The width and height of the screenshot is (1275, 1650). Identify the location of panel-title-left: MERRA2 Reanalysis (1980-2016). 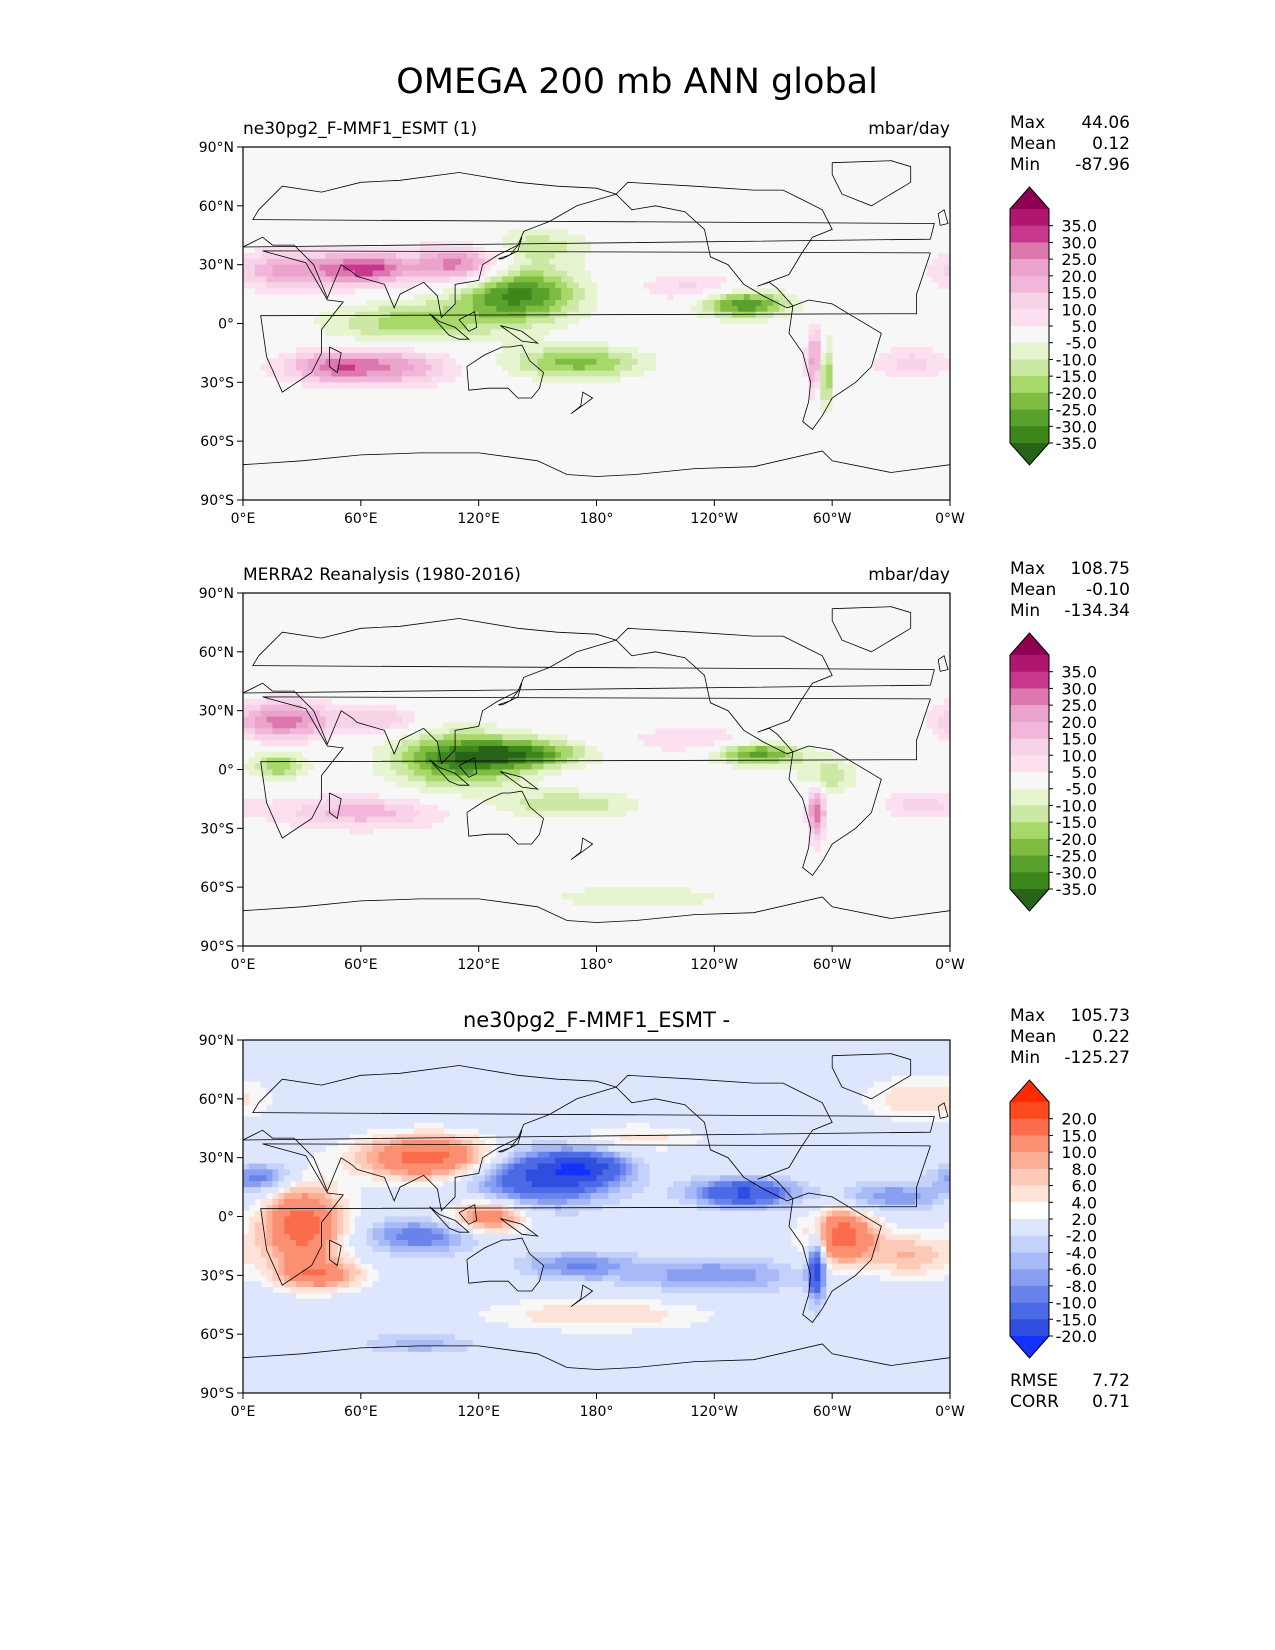
(382, 575).